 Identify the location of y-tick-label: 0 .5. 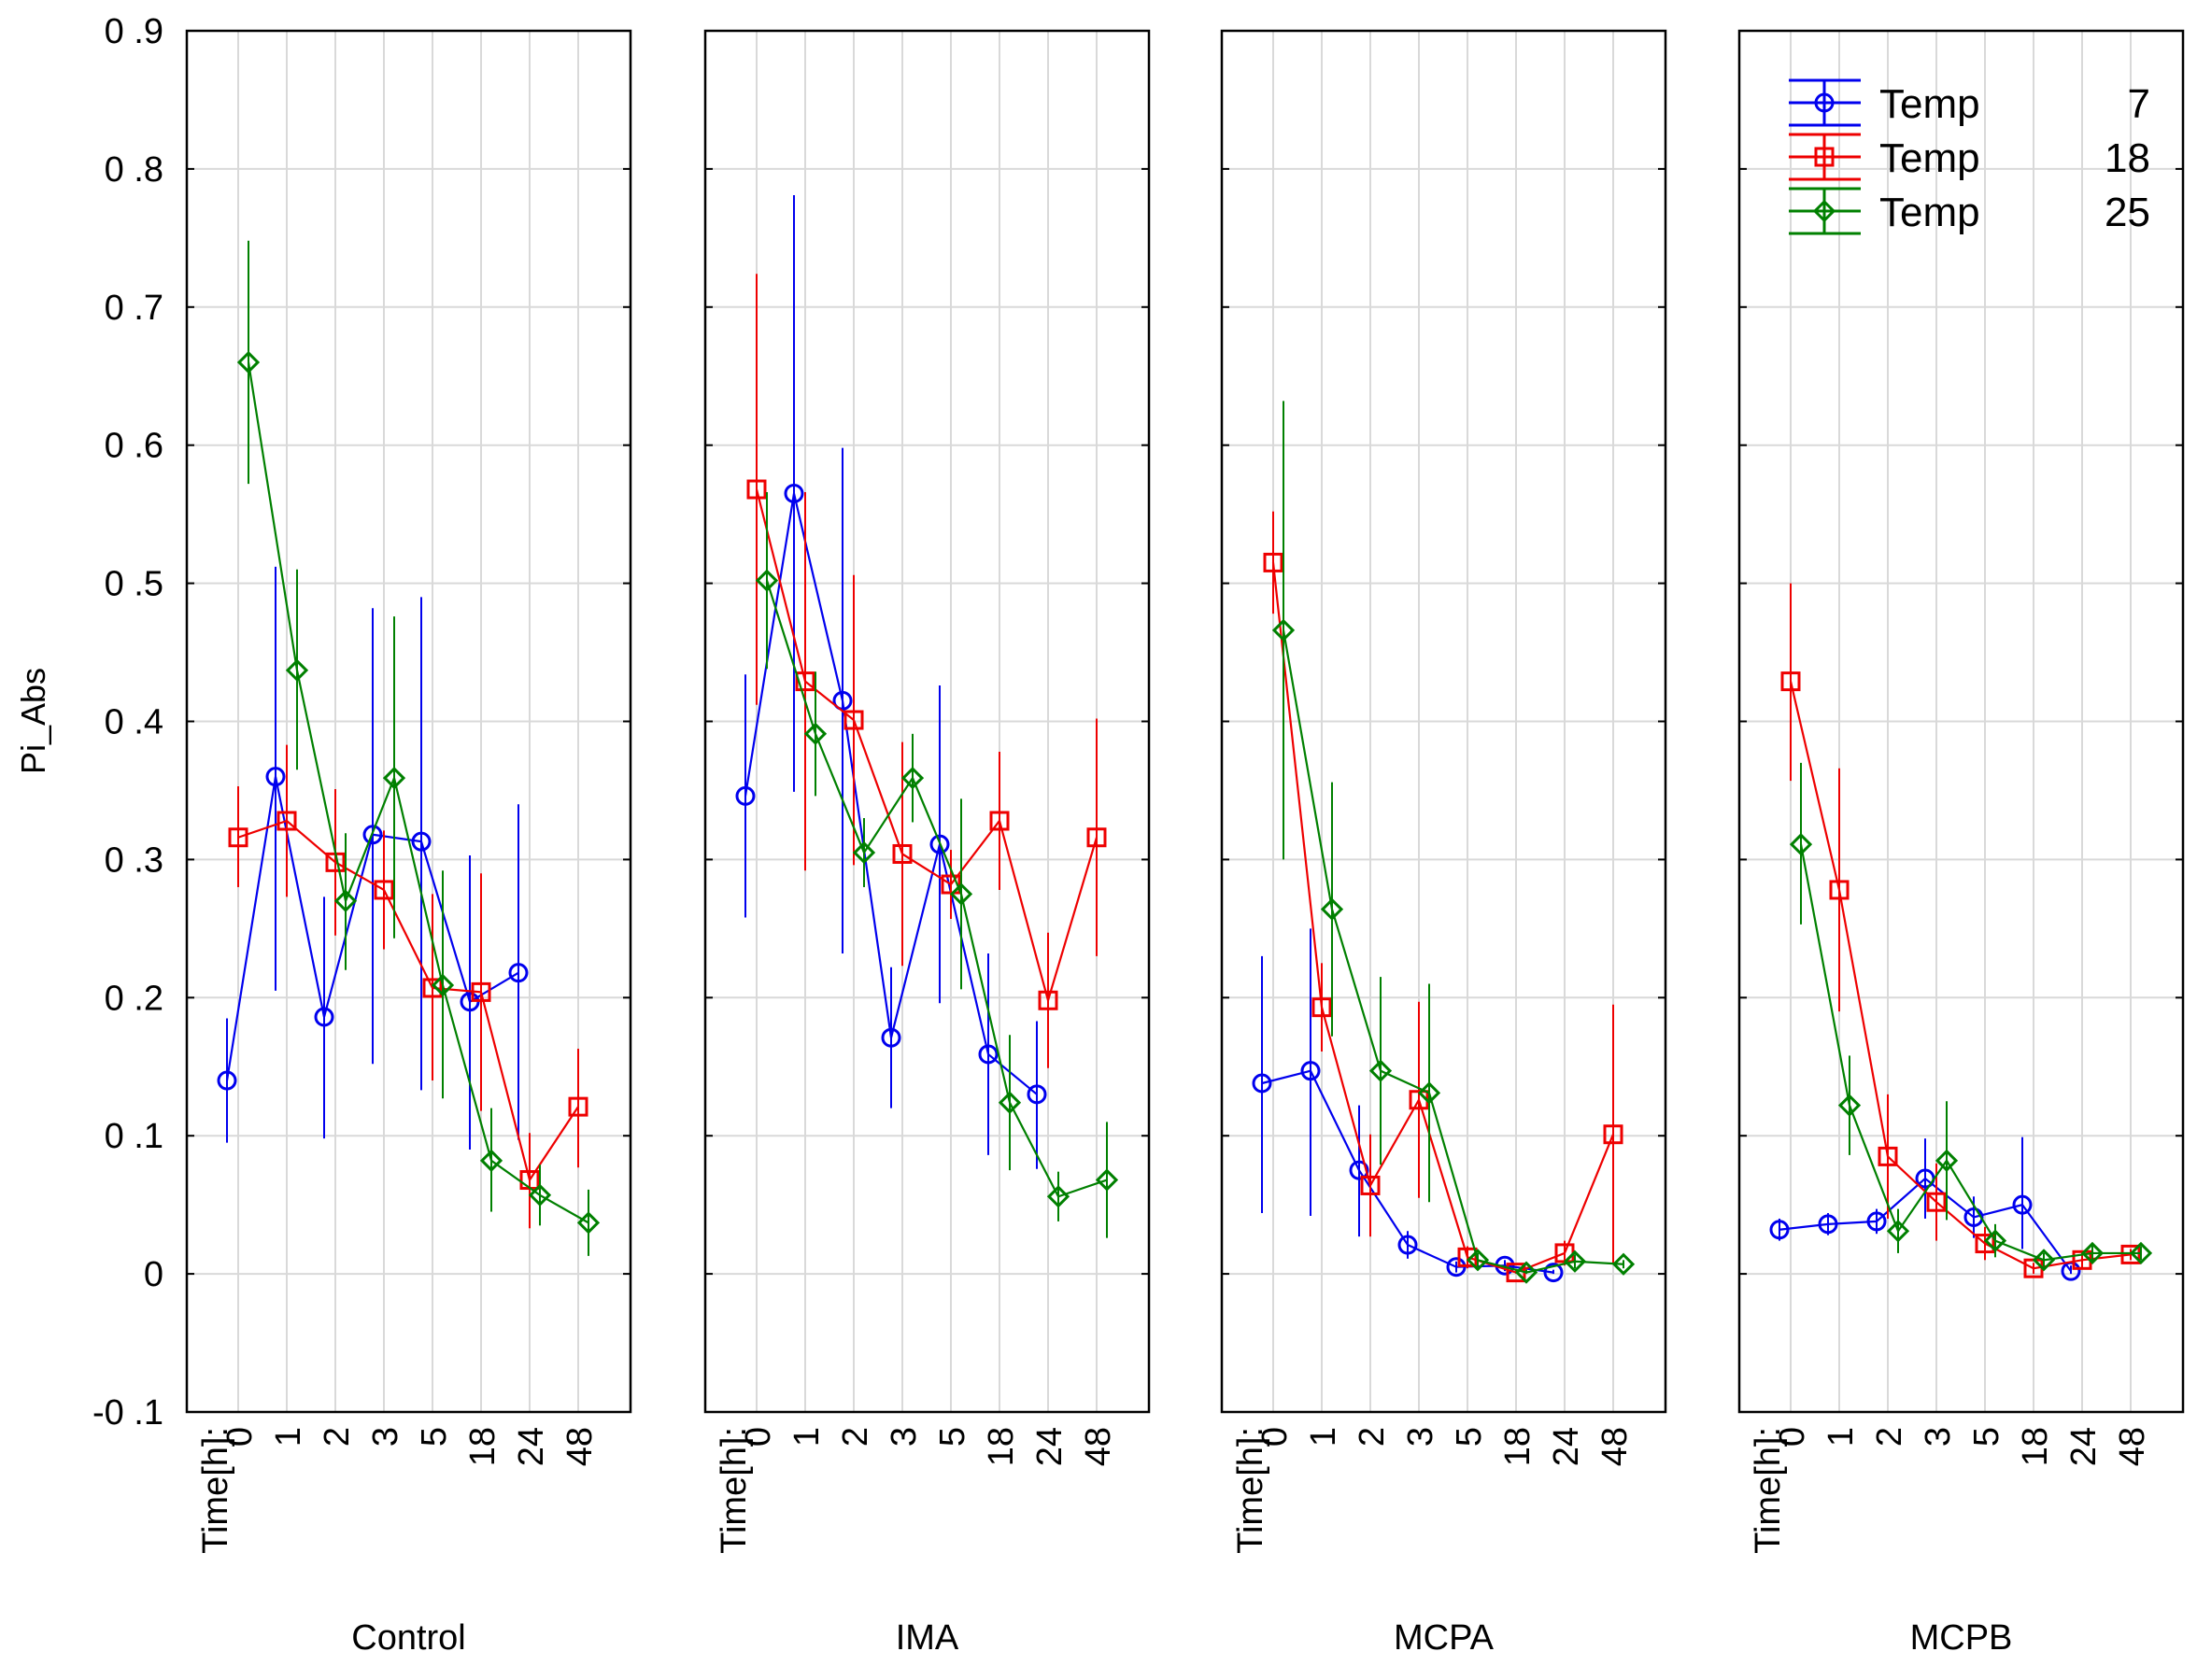
(134, 584).